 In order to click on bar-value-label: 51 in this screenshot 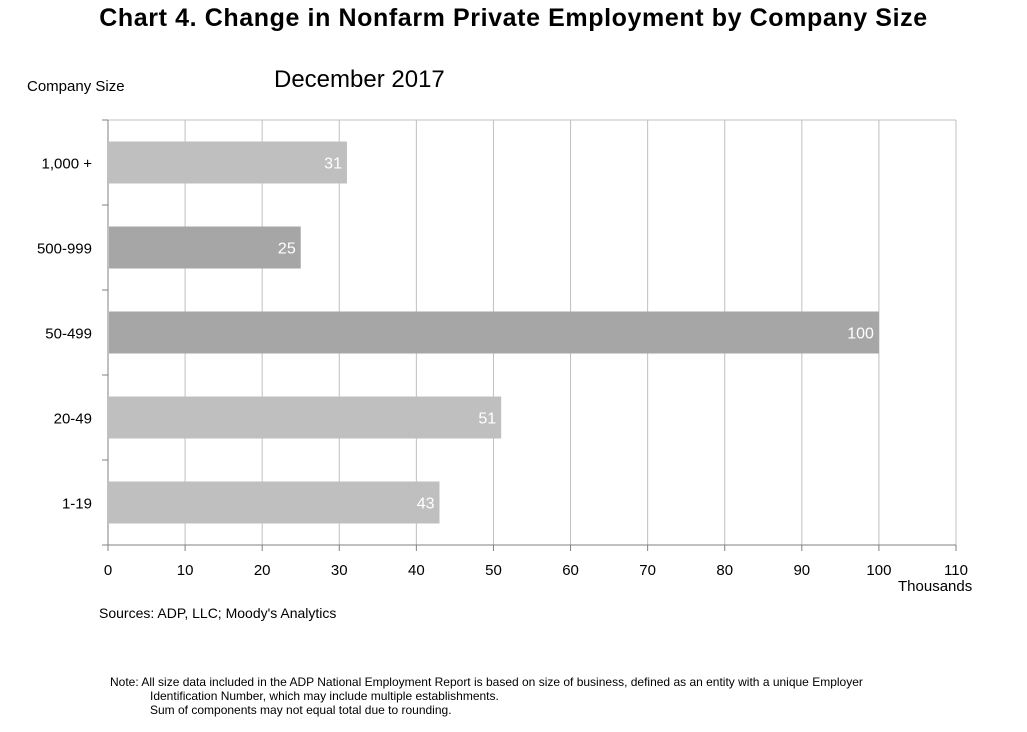, I will do `click(487, 419)`.